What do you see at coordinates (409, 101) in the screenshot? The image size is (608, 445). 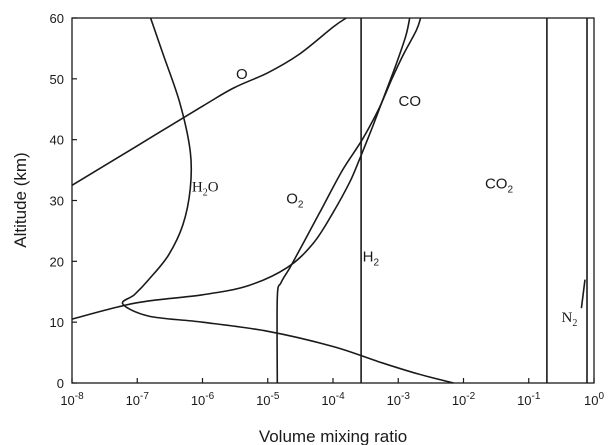 I see `series-label-co: CO` at bounding box center [409, 101].